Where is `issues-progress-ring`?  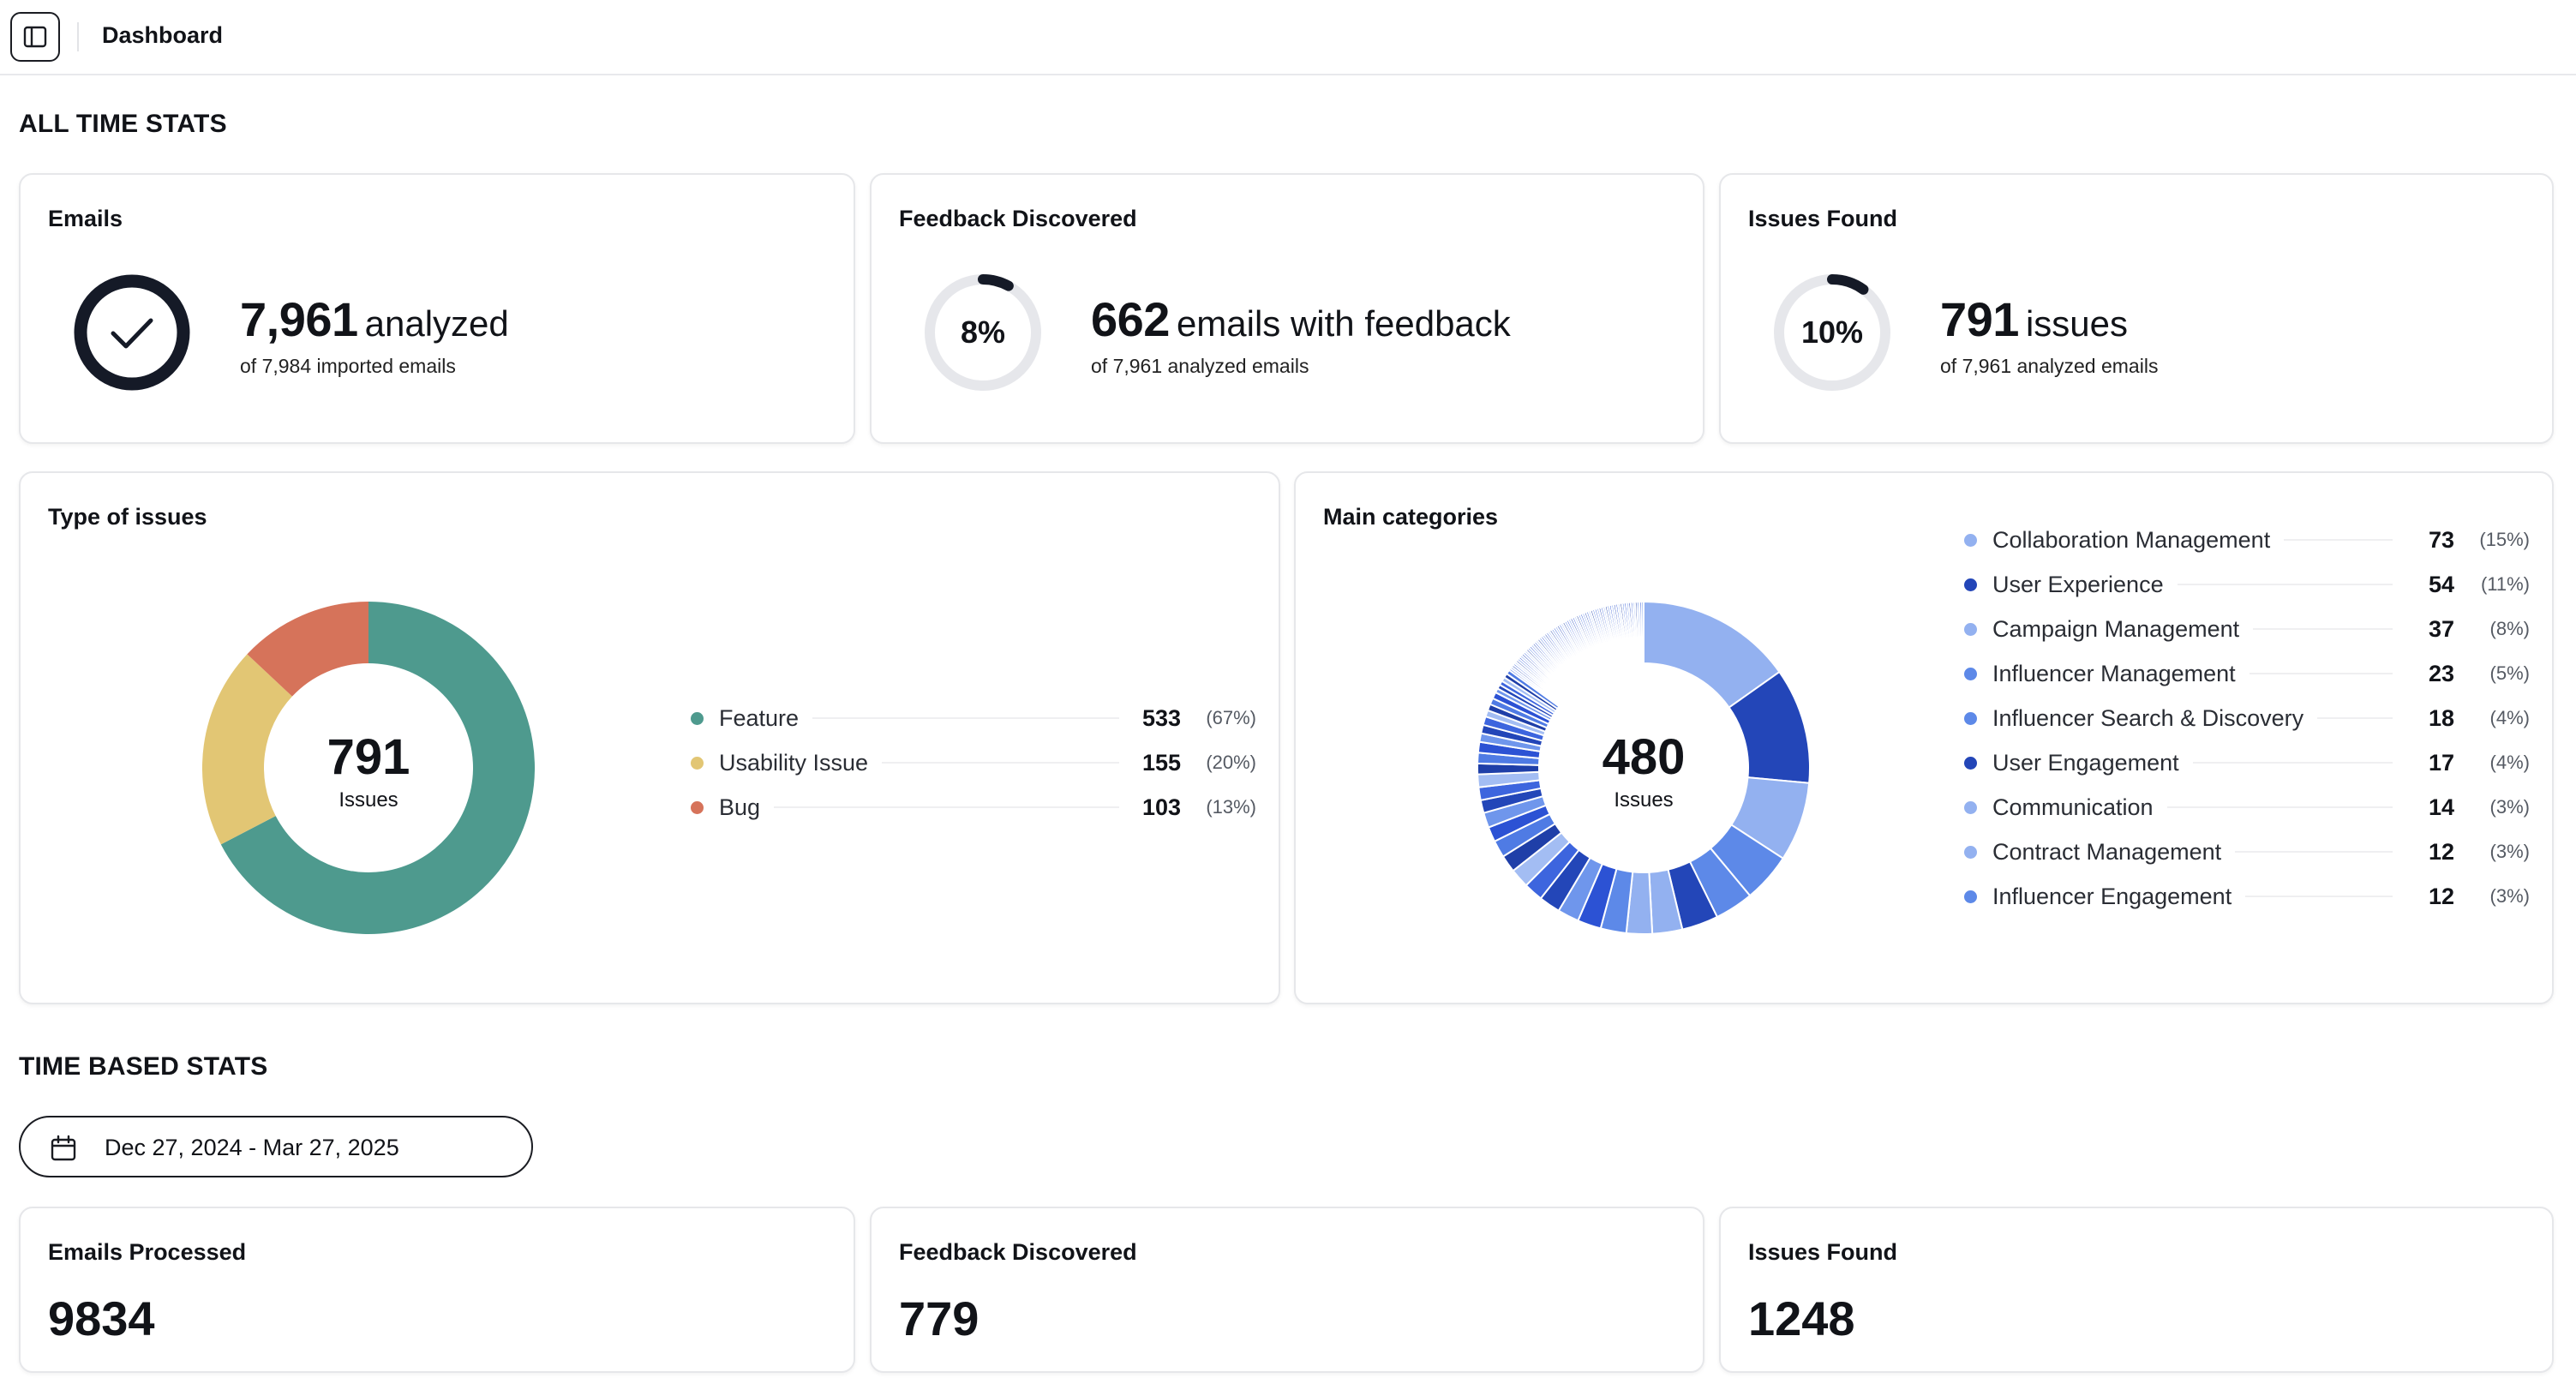 issues-progress-ring is located at coordinates (1832, 332).